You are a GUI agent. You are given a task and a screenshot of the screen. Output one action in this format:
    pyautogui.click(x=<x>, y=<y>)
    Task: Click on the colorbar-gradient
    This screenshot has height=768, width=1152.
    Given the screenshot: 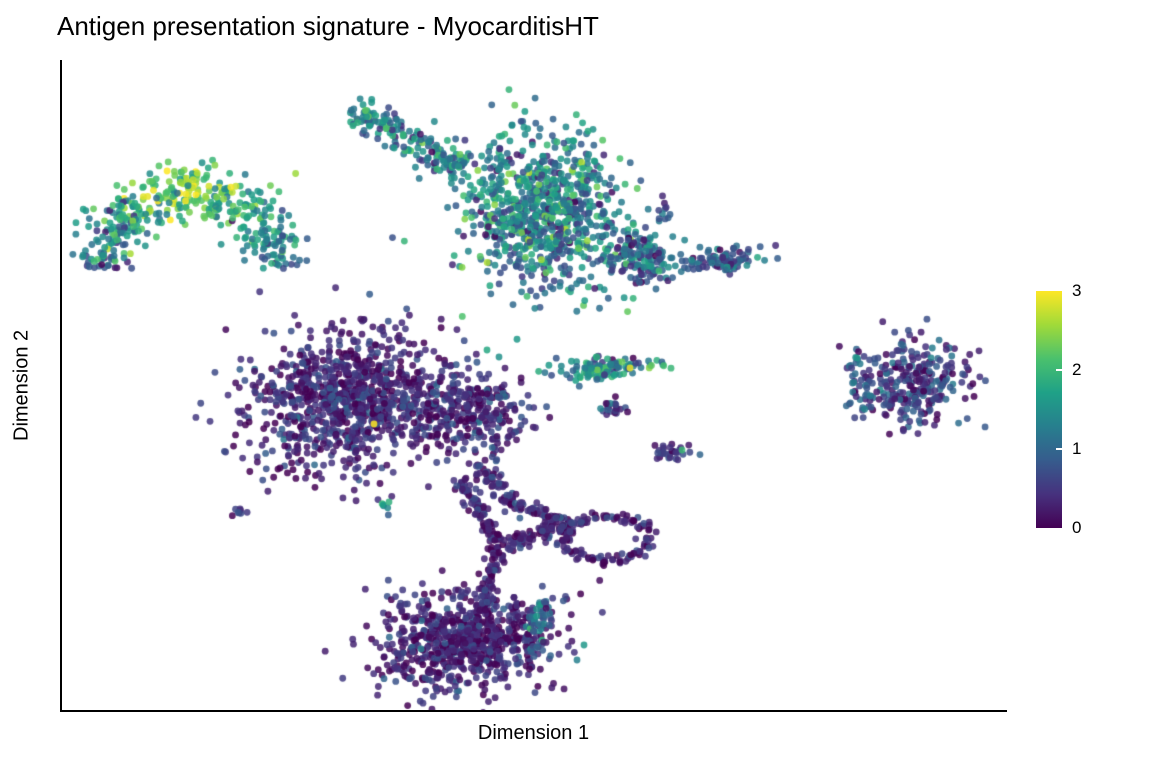 What is the action you would take?
    pyautogui.click(x=1049, y=409)
    